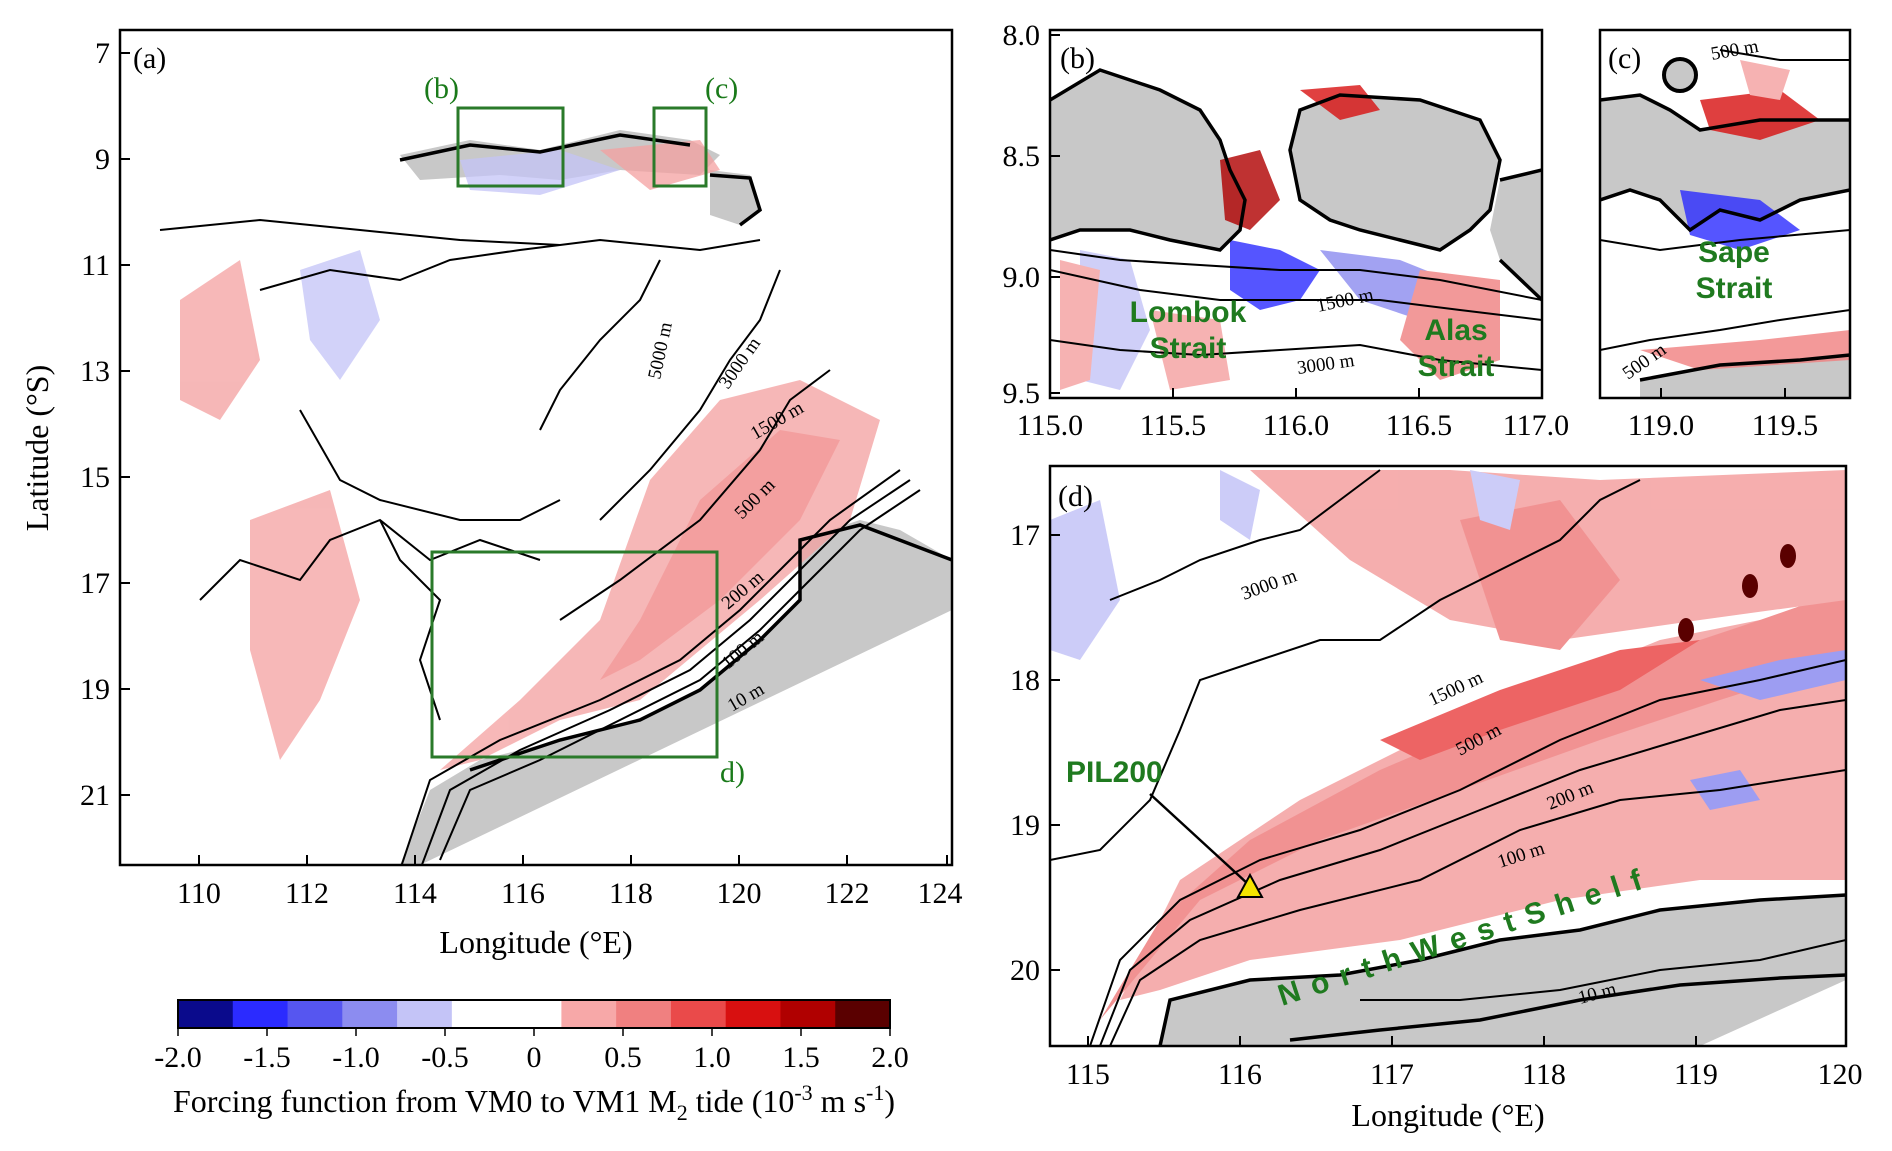 Image resolution: width=1892 pixels, height=1151 pixels. What do you see at coordinates (1326, 364) in the screenshot?
I see `contour-label-3000-b: 3000 m` at bounding box center [1326, 364].